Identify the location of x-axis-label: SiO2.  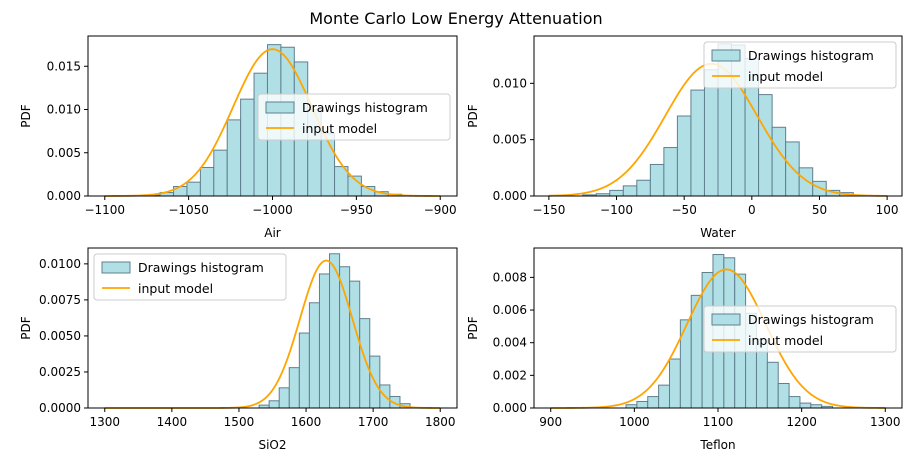
(272, 445).